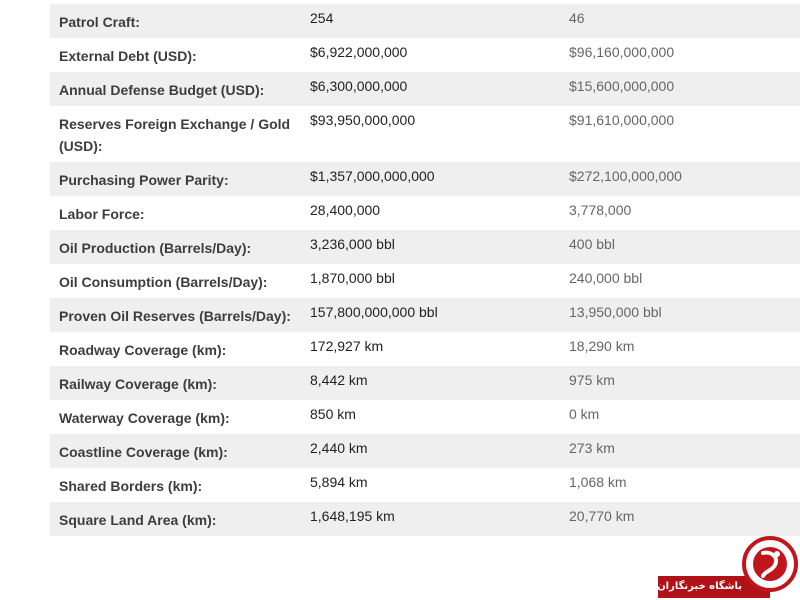 The image size is (800, 600). Describe the element at coordinates (431, 89) in the screenshot. I see `row-value-first: $6,300,000,000` at that location.